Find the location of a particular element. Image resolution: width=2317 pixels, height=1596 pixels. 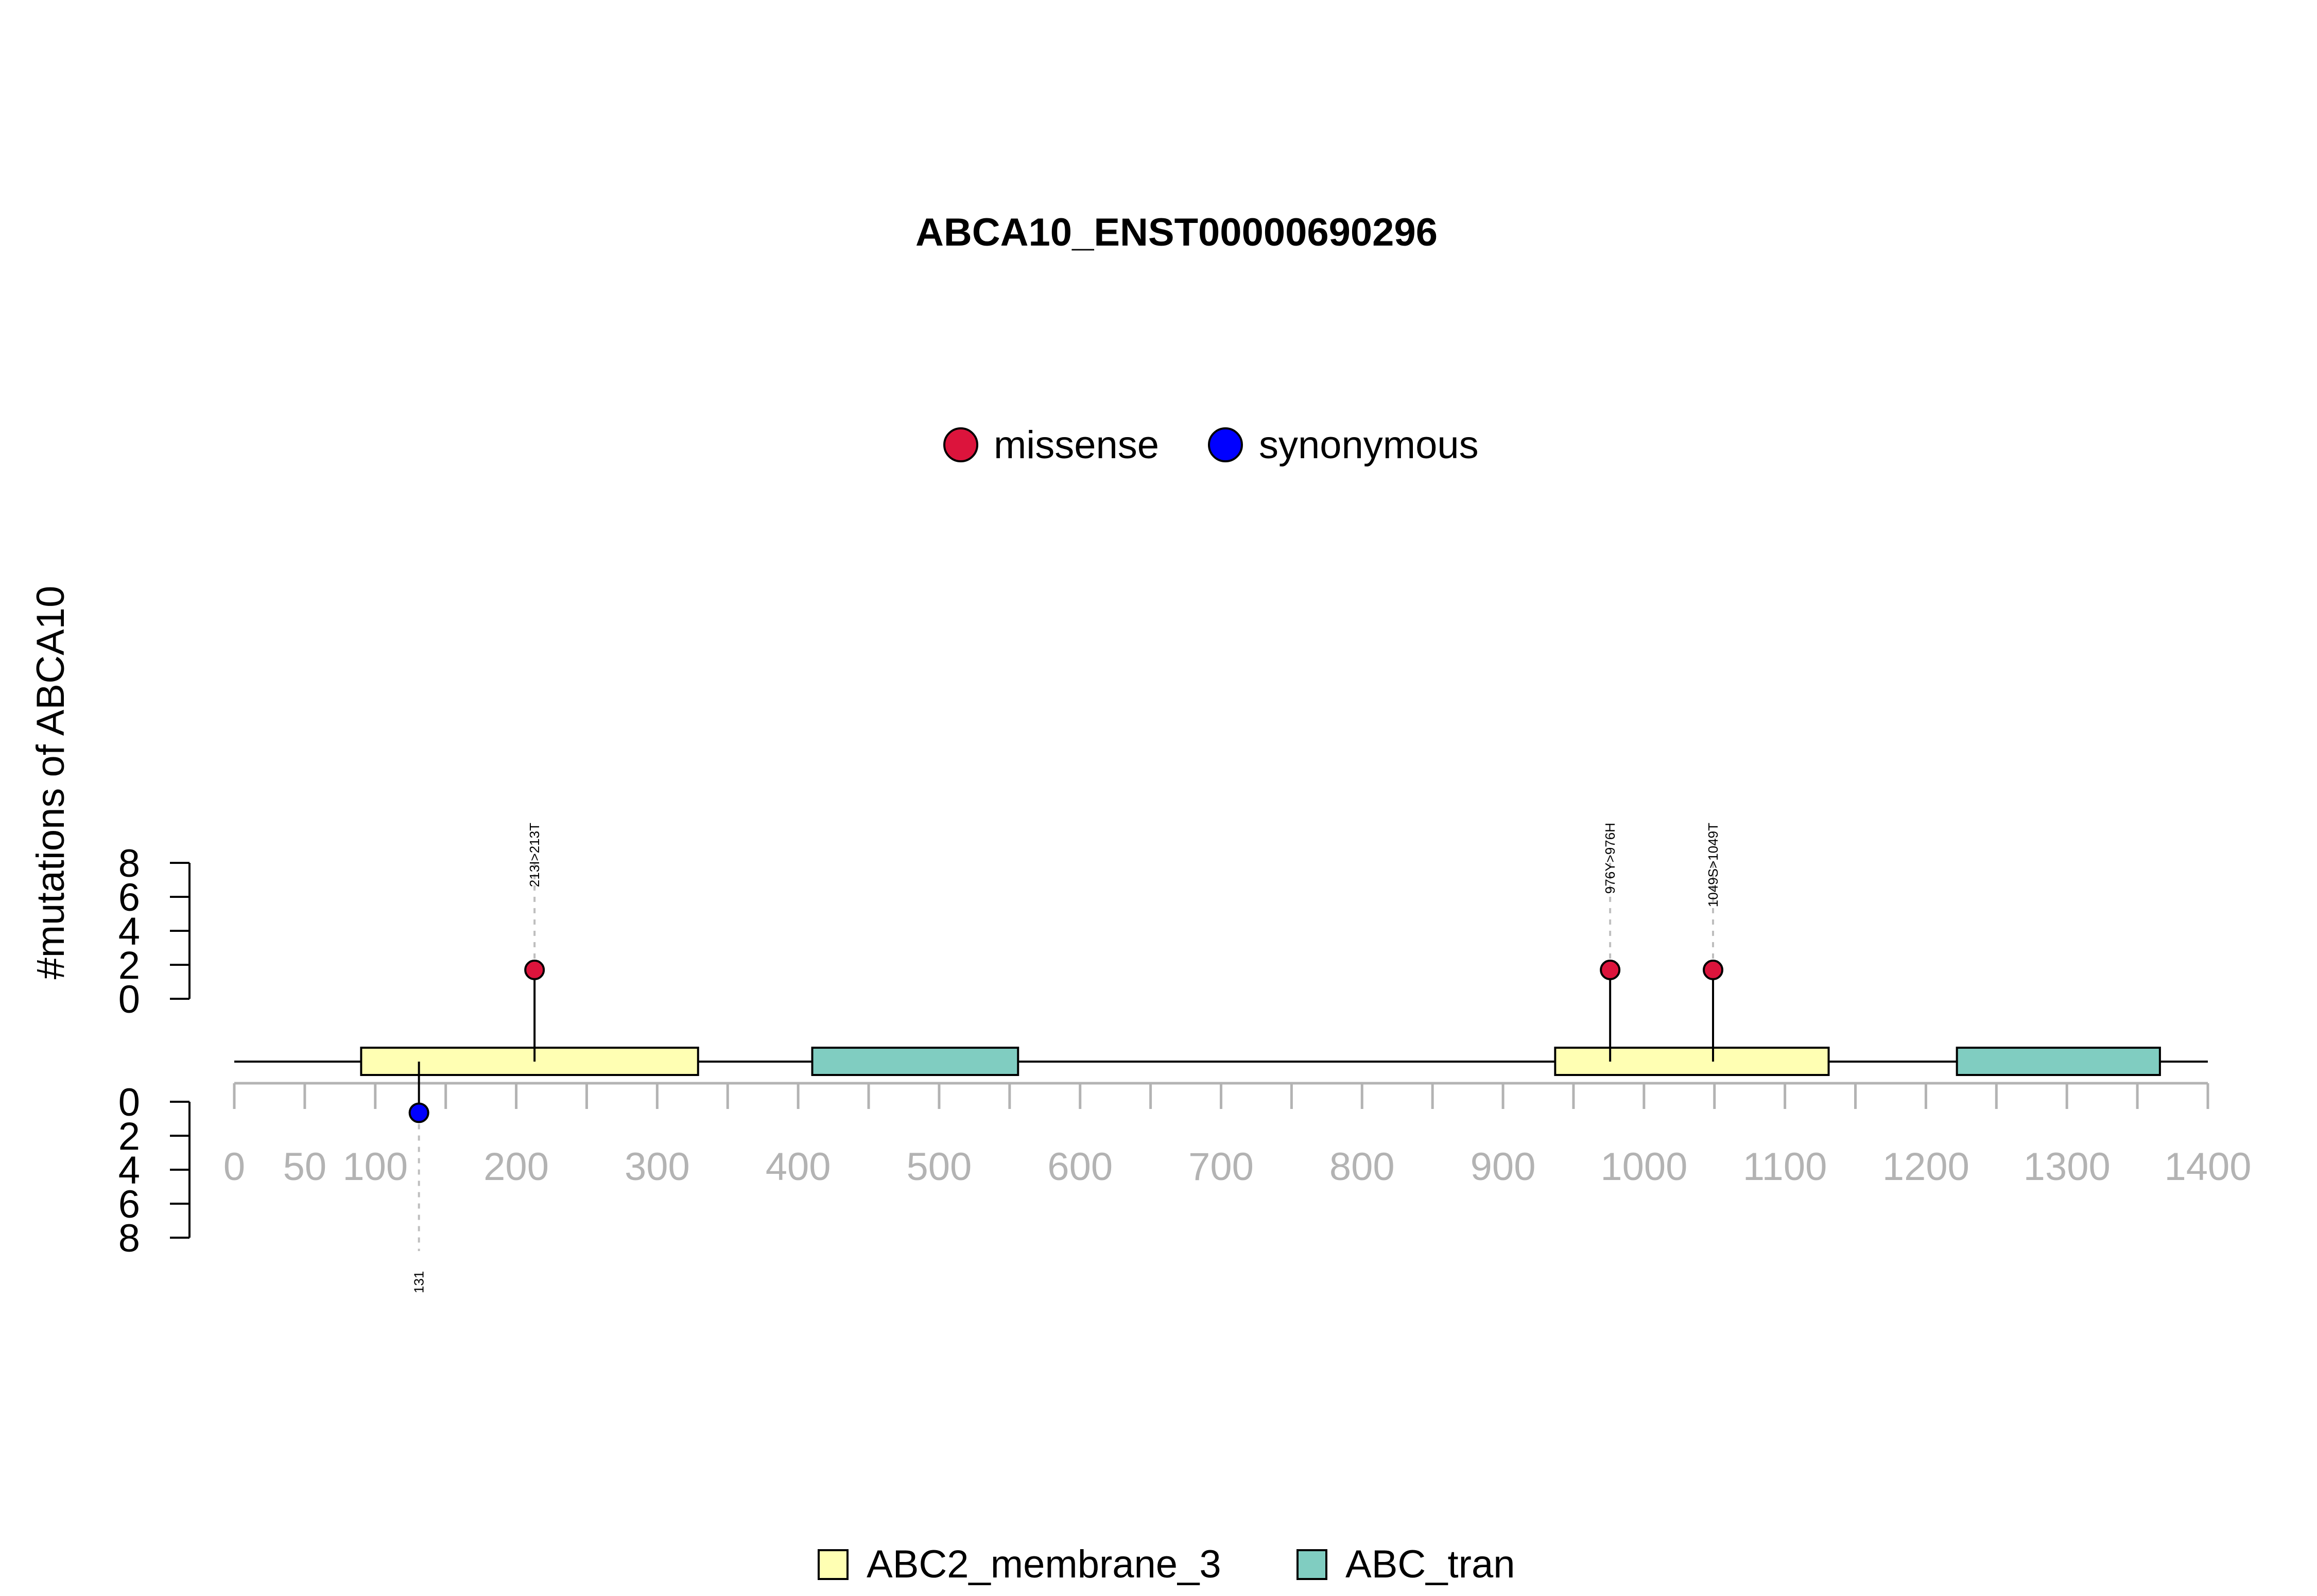

y-top-tick-label: 6 is located at coordinates (129, 898).